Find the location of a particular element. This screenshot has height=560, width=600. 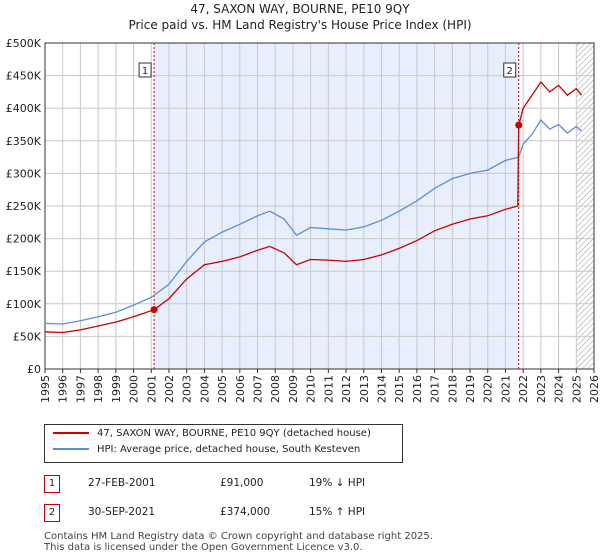

x-tick-label: 2006 is located at coordinates (240, 389).